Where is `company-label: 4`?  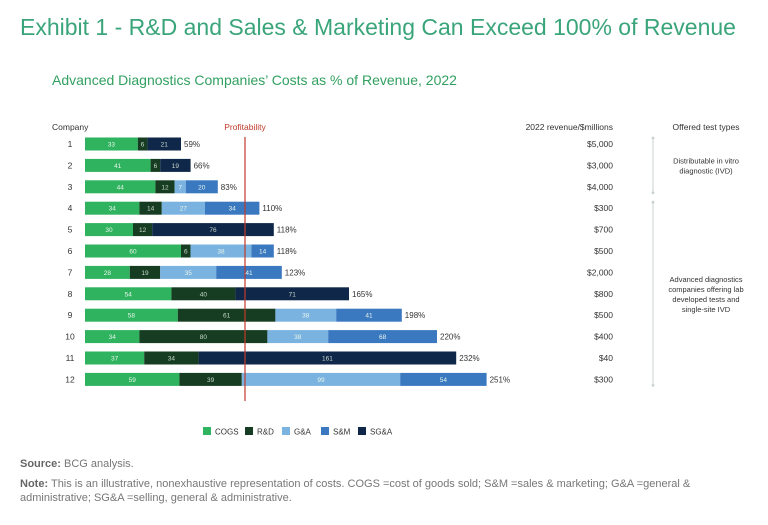
company-label: 4 is located at coordinates (70, 208).